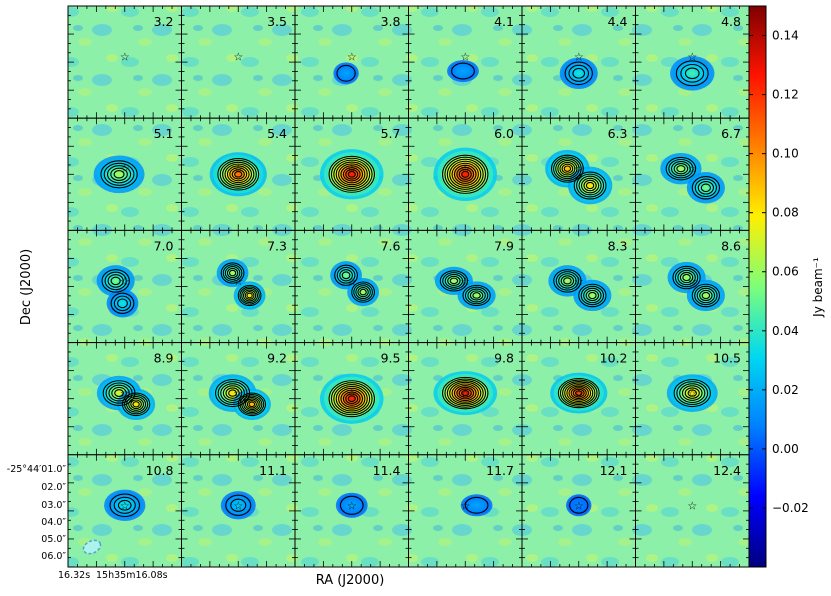  I want to click on colorbar-ticks: 0.14 0.12 0.10 0.08 0.06 0.04 0.02 0.00 −0.02, so click(779, 272).